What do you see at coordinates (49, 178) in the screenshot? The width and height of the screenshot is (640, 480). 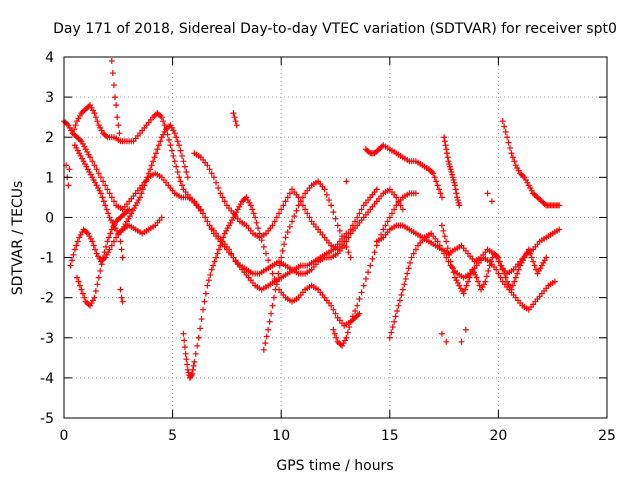 I see `y-tick-label: 1` at bounding box center [49, 178].